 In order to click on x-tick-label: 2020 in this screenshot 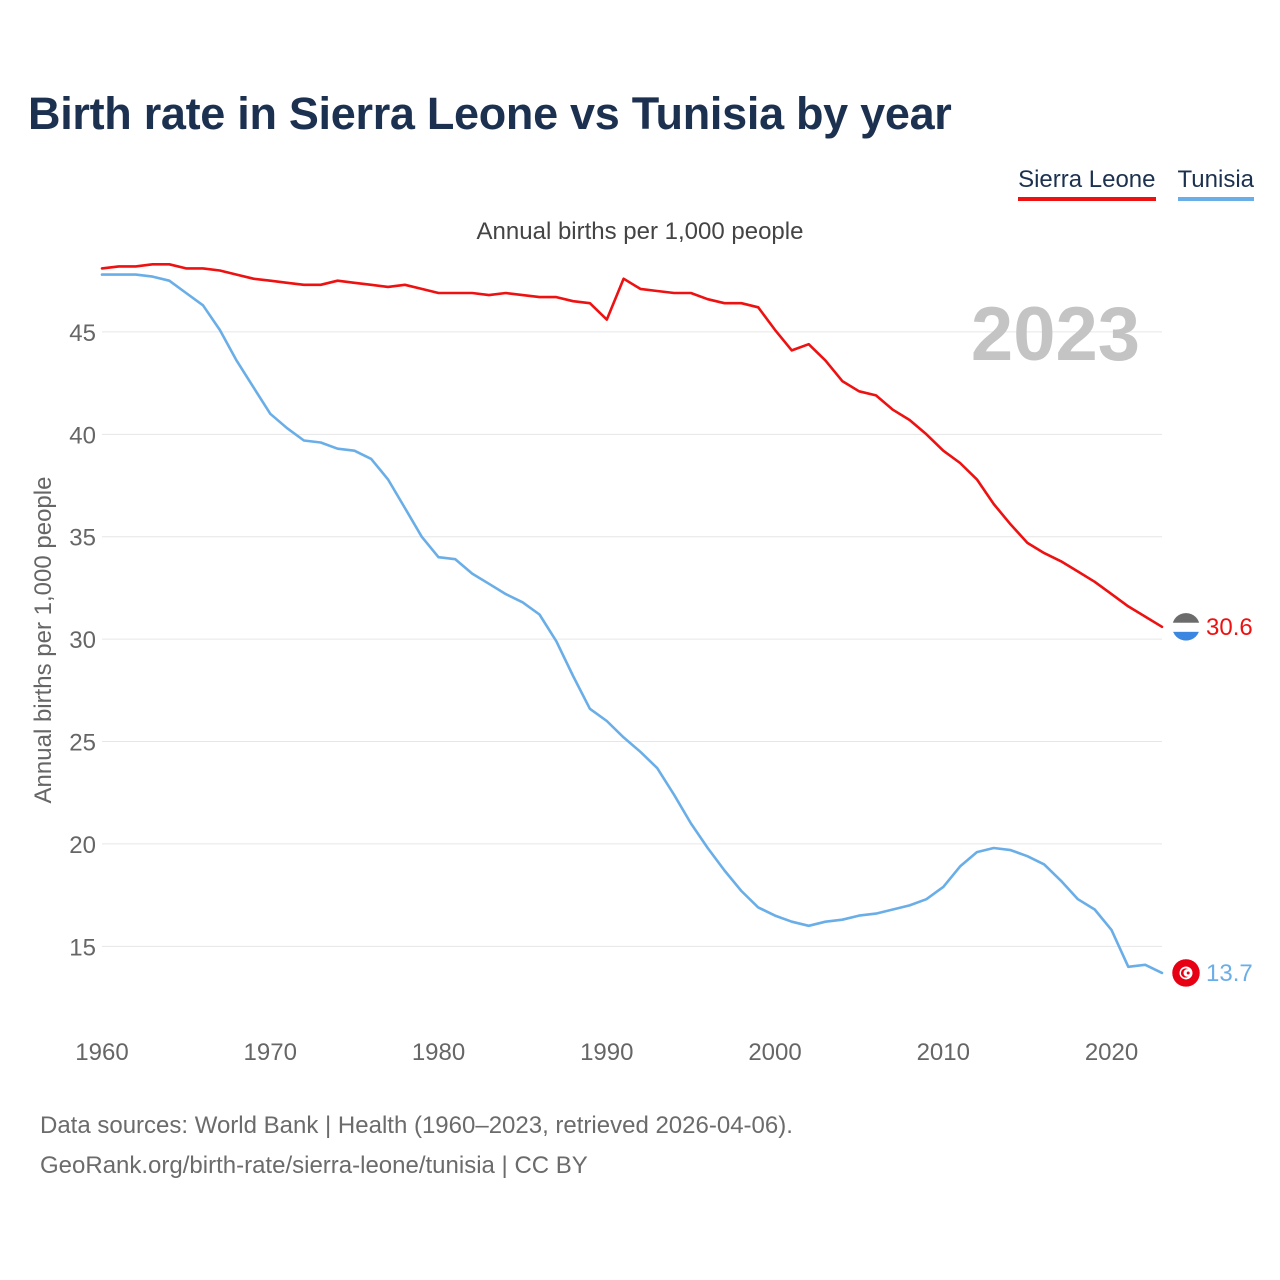, I will do `click(1111, 1052)`.